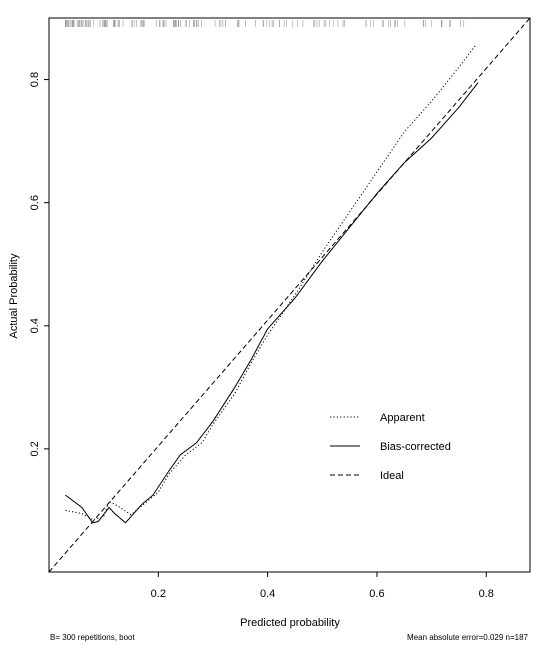  I want to click on legend-label: Apparent, so click(402, 418).